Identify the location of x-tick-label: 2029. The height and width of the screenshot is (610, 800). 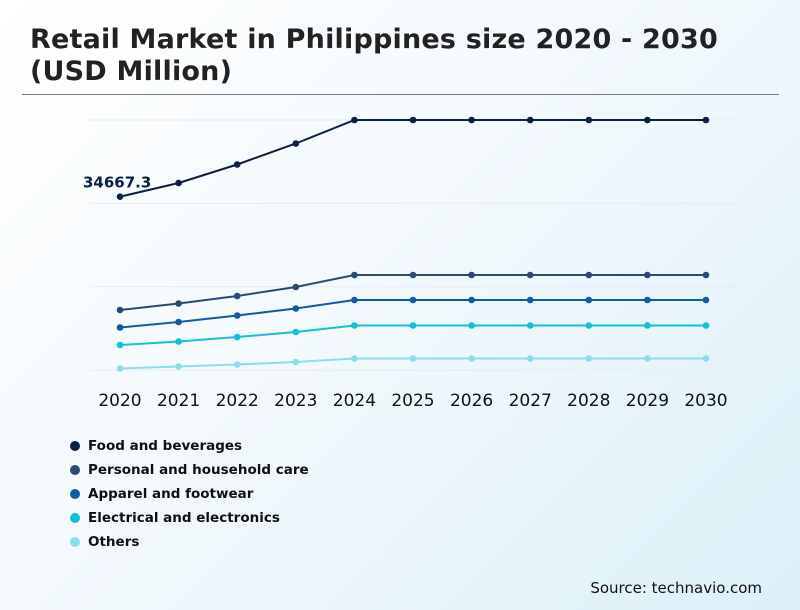
(647, 401).